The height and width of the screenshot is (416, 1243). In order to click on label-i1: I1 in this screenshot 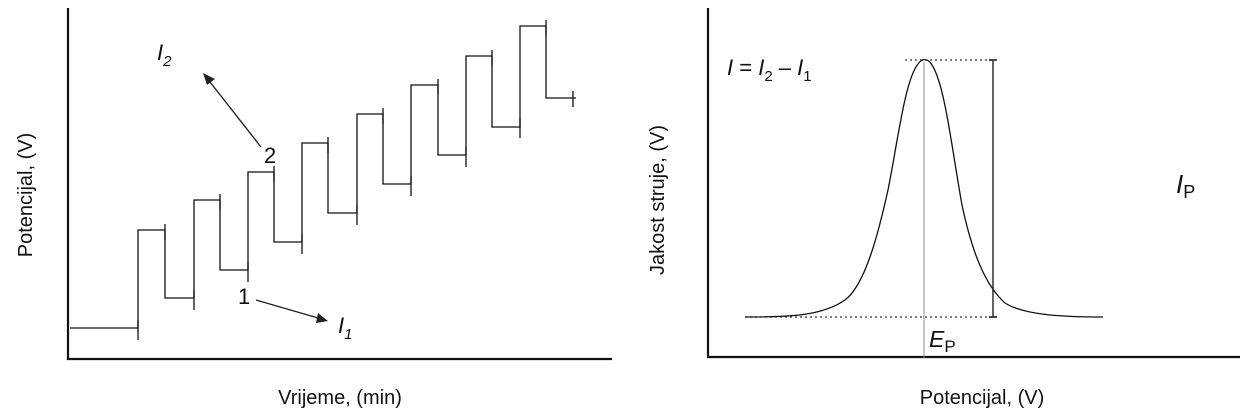, I will do `click(345, 328)`.